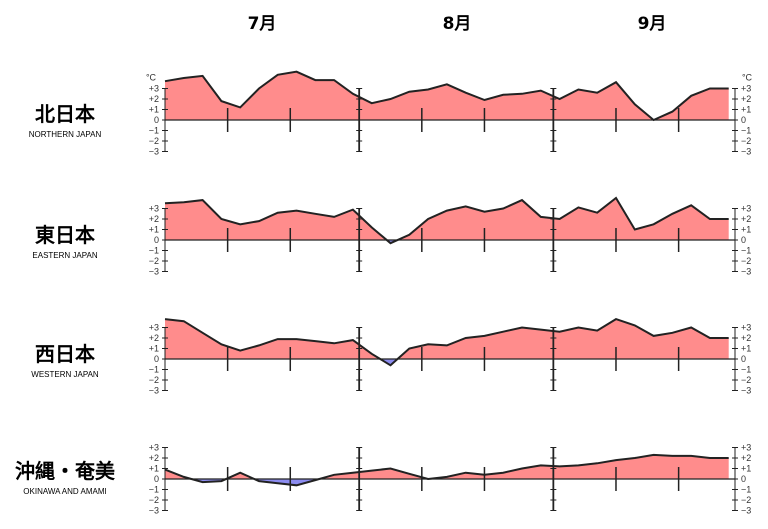 The height and width of the screenshot is (529, 768). What do you see at coordinates (64, 255) in the screenshot?
I see `region-label-en: EASTERN JAPAN` at bounding box center [64, 255].